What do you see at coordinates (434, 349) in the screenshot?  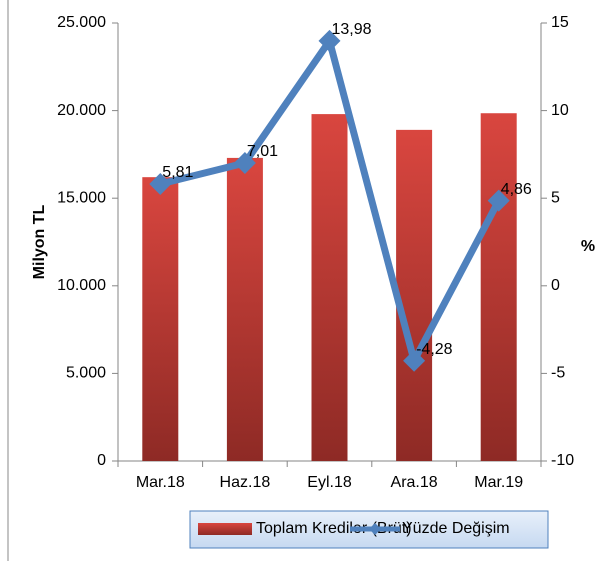 I see `data-label: -4,28` at bounding box center [434, 349].